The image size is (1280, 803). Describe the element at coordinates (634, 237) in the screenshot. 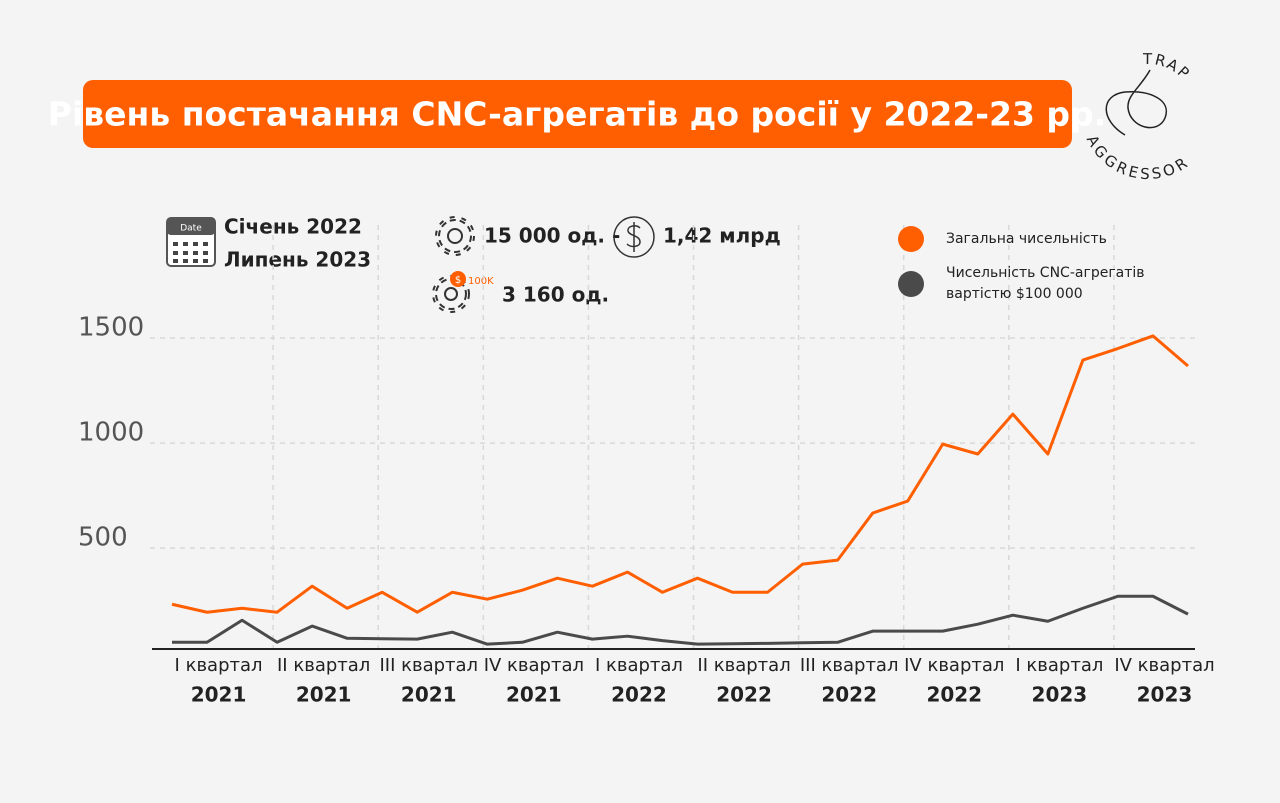

I see `dollar-icon` at that location.